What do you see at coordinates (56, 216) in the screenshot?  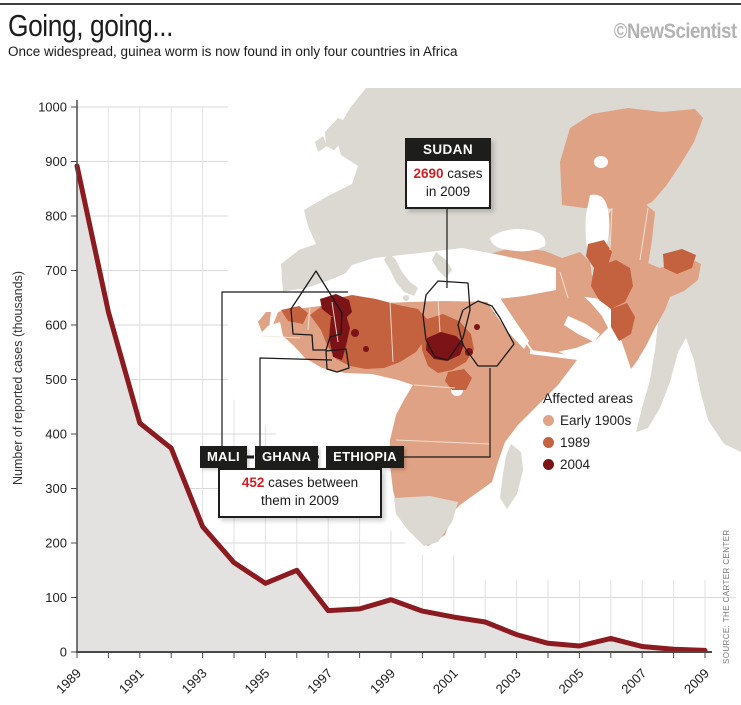 I see `y-tick-label: 800` at bounding box center [56, 216].